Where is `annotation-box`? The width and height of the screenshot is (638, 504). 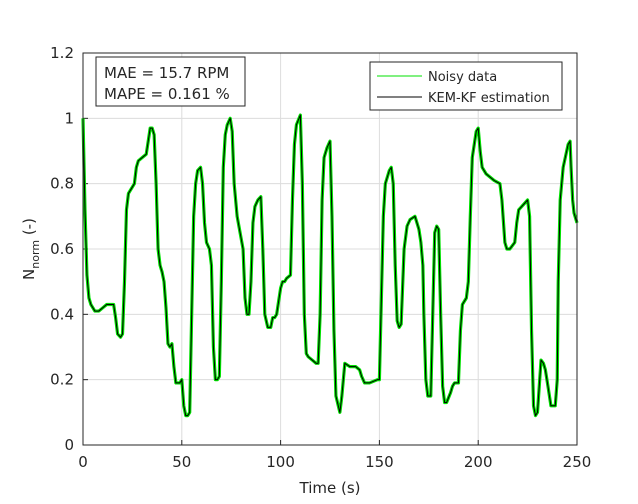
annotation-box is located at coordinates (170, 81).